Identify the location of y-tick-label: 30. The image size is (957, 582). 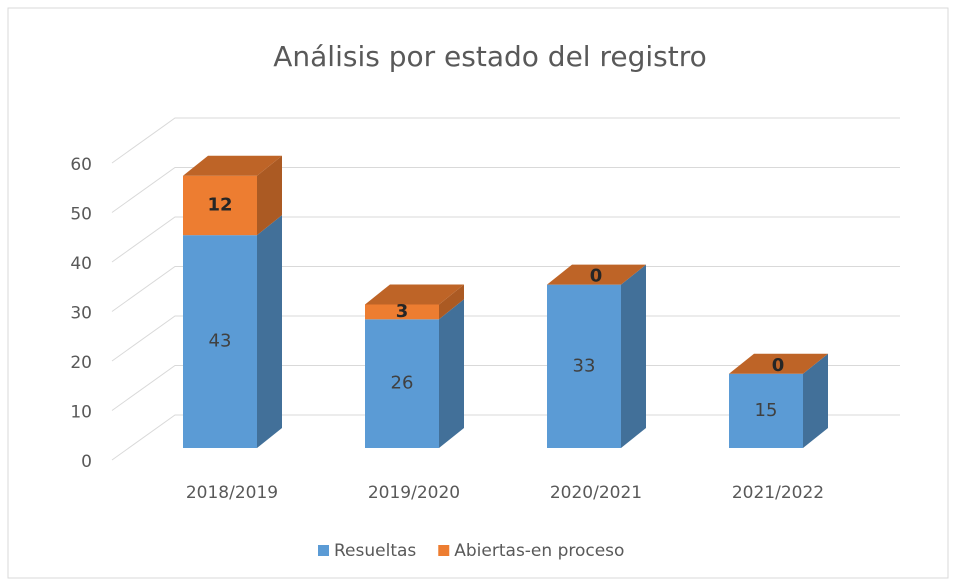
(81, 314).